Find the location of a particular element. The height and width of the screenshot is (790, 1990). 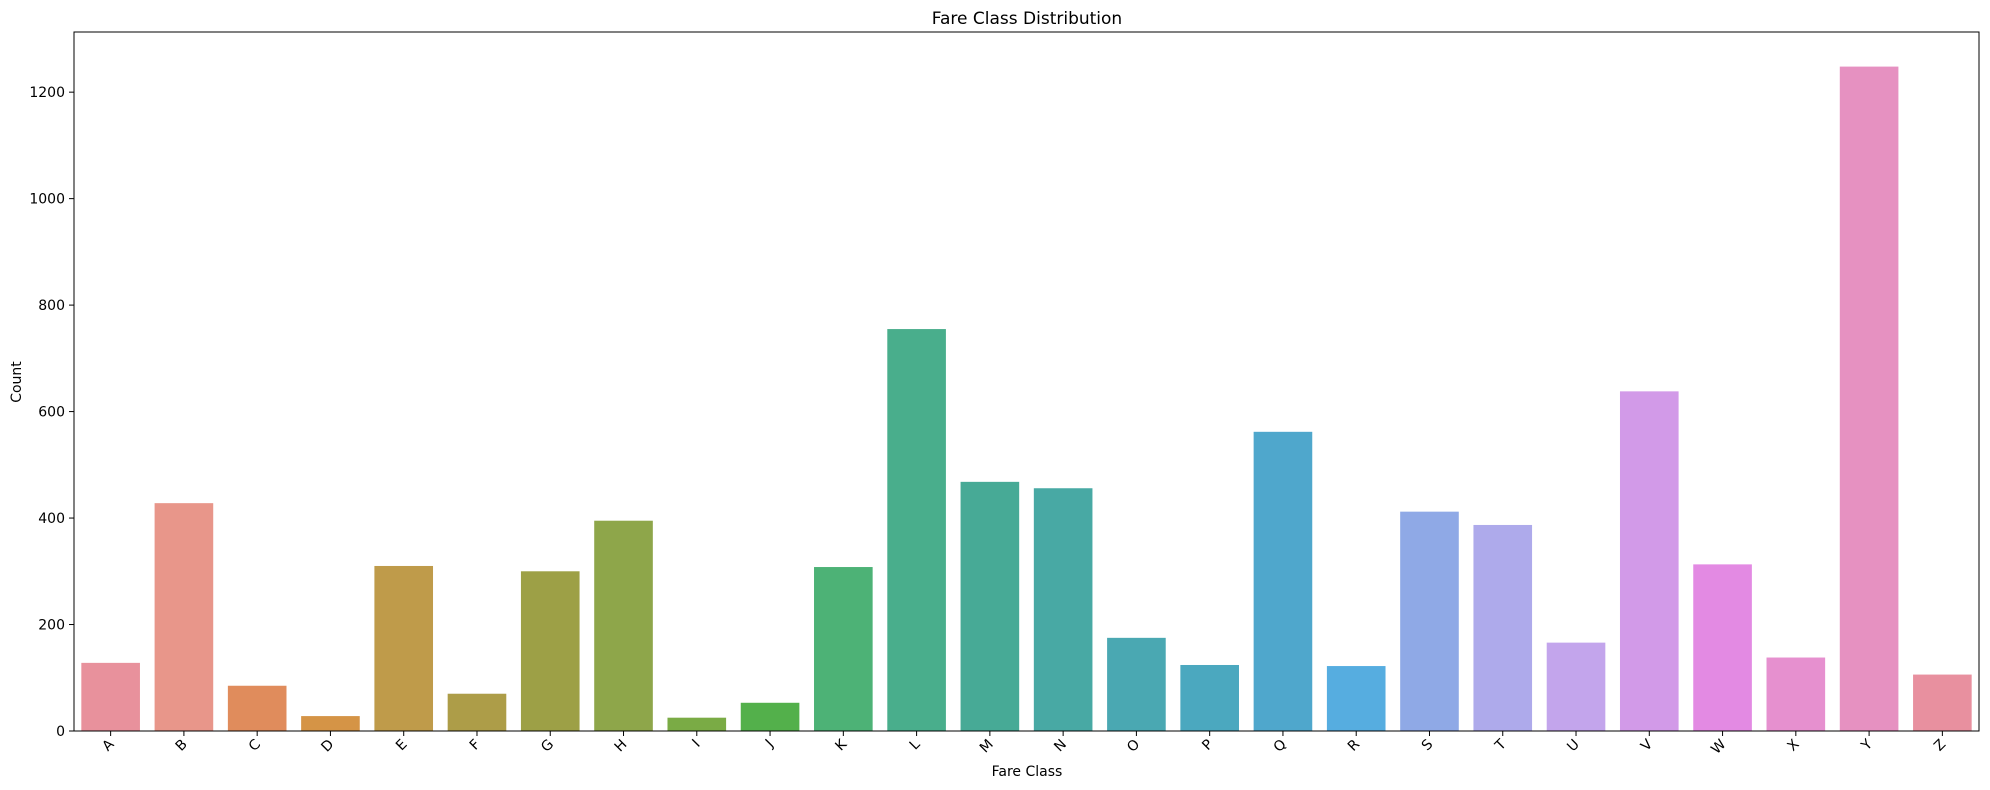

y-tick-label: 1000 is located at coordinates (47, 200).